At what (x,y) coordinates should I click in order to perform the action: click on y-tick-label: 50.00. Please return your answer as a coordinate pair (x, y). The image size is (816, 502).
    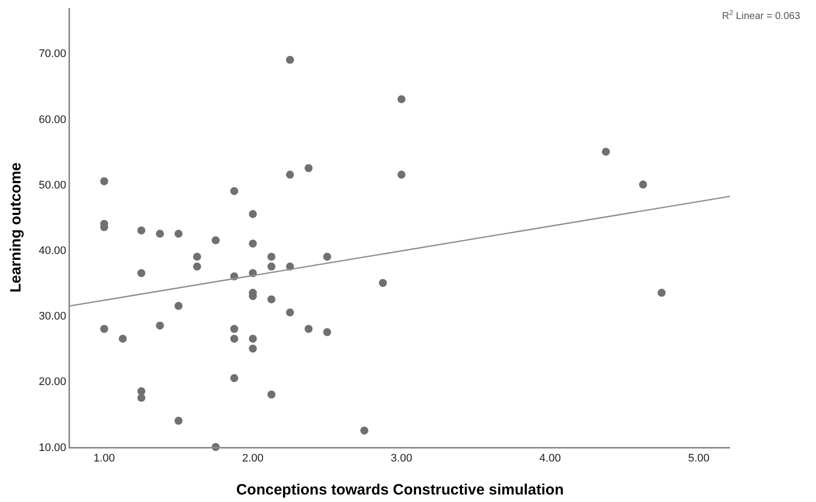
    Looking at the image, I should click on (52, 185).